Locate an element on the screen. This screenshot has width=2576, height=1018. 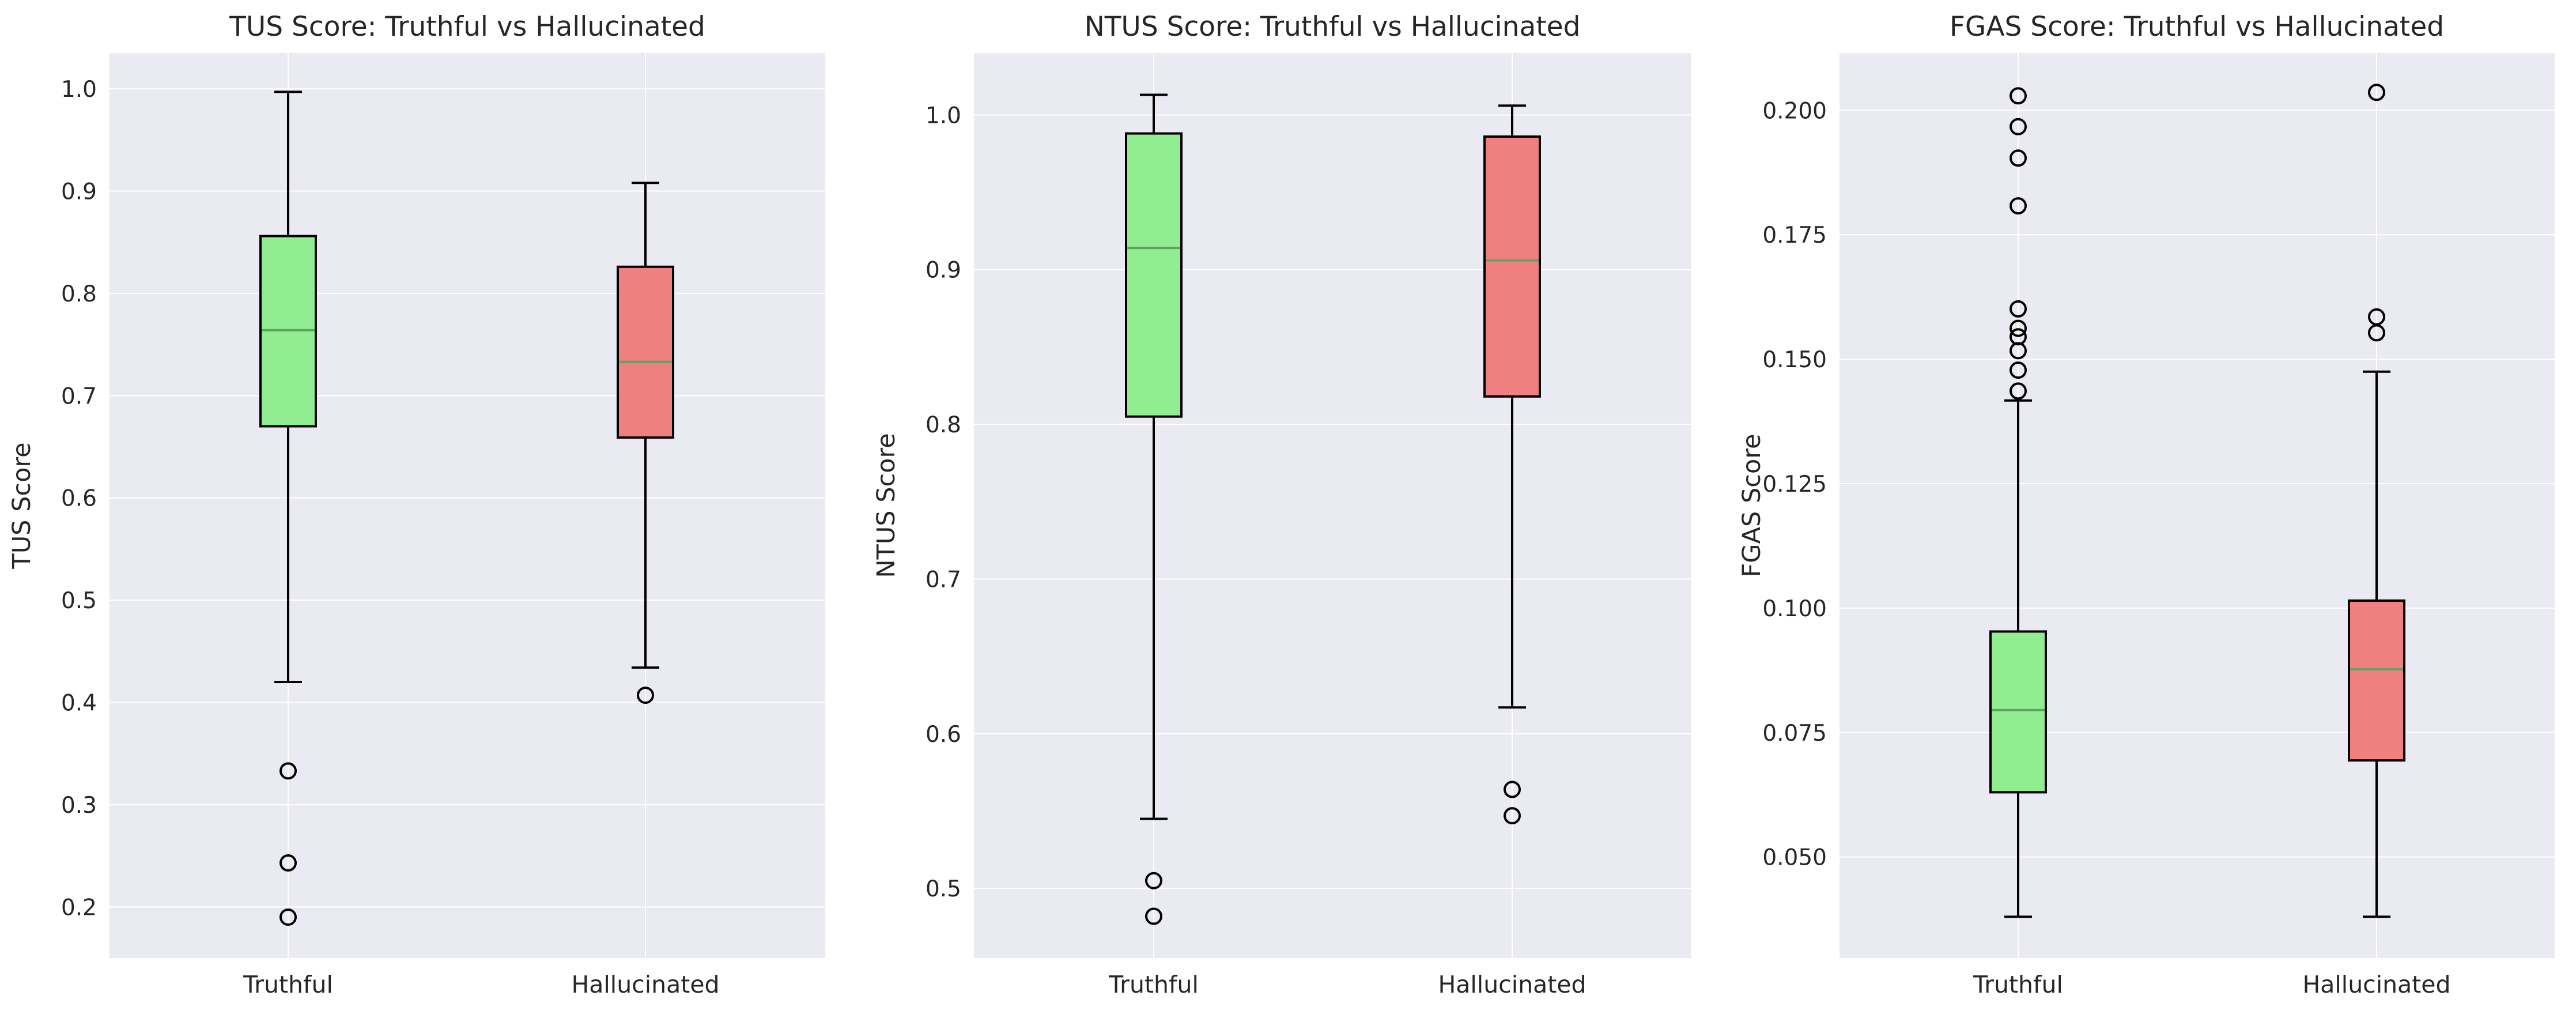
chart-title: FGAS Score: Truthful vs Hallucinated is located at coordinates (2197, 27).